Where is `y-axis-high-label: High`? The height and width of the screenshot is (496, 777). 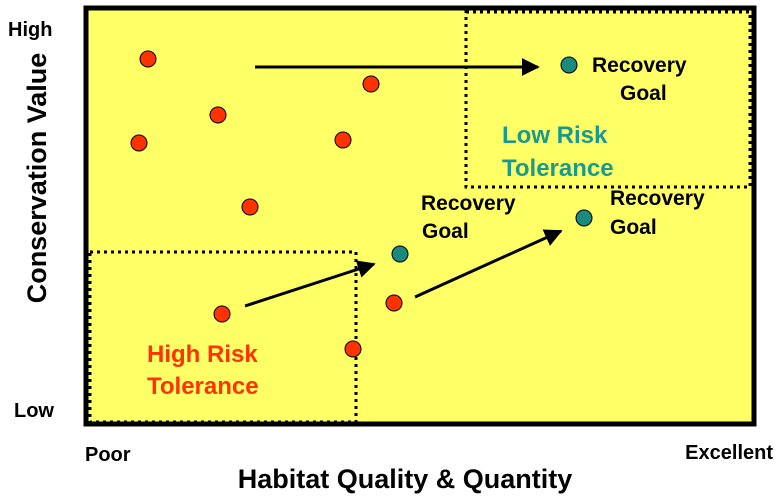 y-axis-high-label: High is located at coordinates (30, 30).